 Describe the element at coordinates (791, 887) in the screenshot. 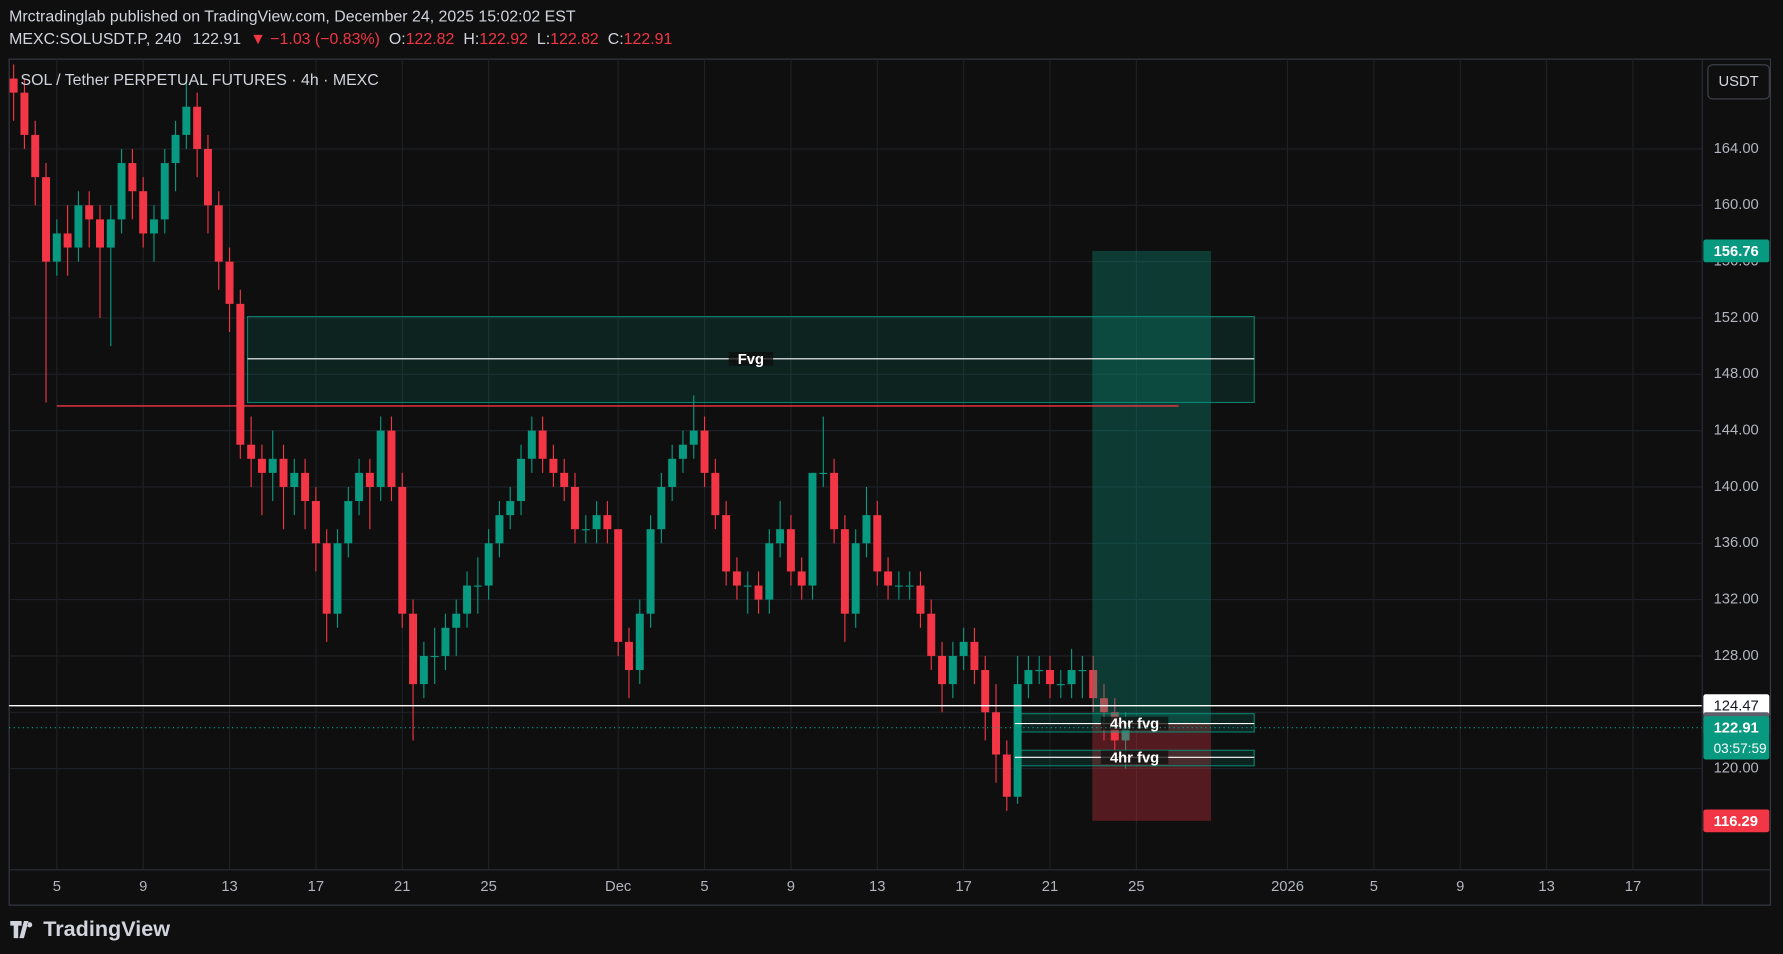

I see `x-tick-label: 9` at that location.